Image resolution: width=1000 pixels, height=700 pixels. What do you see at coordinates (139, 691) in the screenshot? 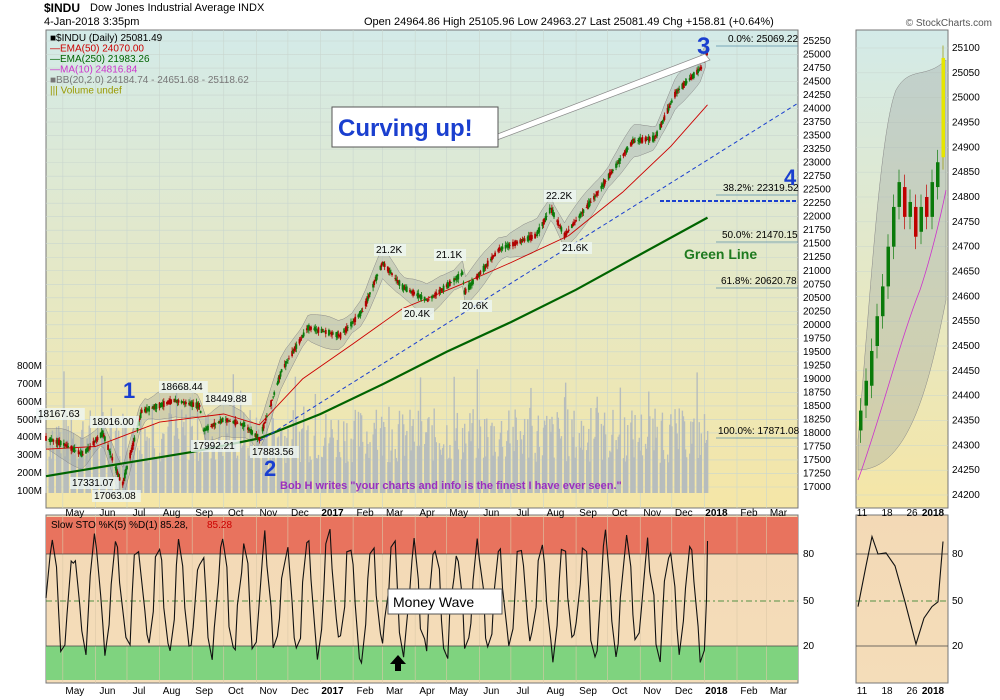
I see `stoch-x-tick-label: Jul` at bounding box center [139, 691].